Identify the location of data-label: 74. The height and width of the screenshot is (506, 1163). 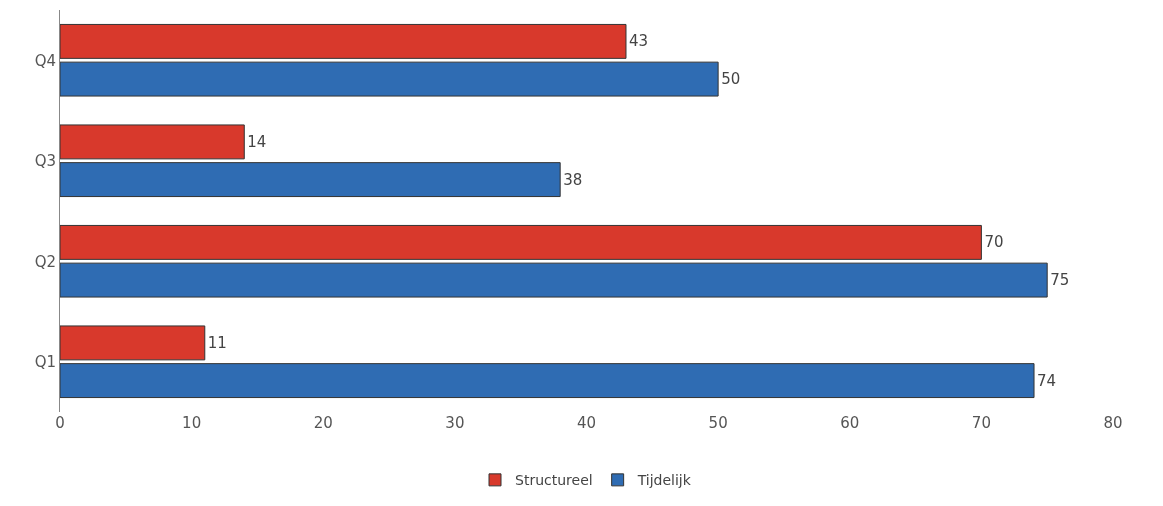
(1047, 380).